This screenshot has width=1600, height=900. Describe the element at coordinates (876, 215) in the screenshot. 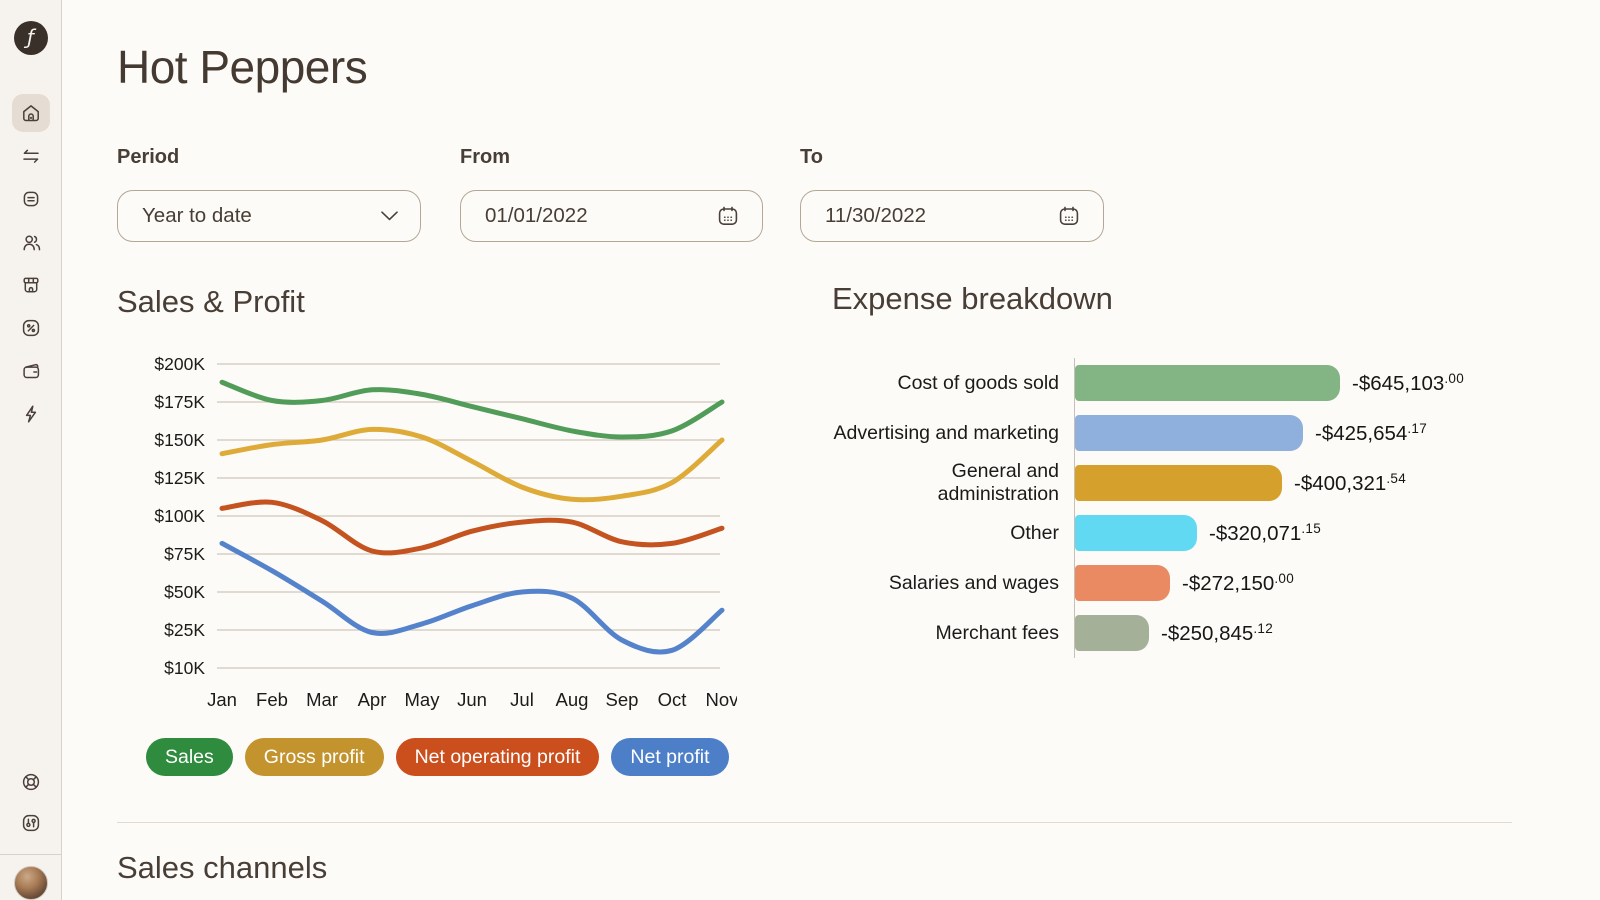

I see `to-date-value: 11/30/2022` at that location.